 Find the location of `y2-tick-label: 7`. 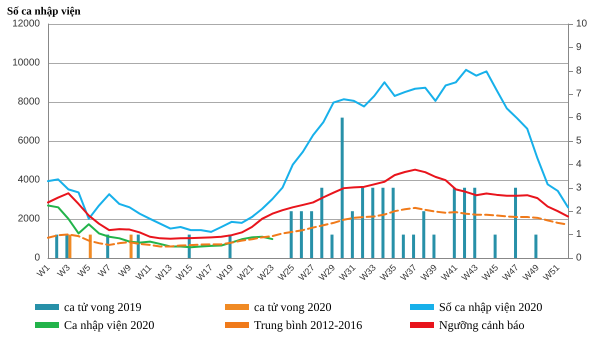

y2-tick-label: 7 is located at coordinates (579, 94).